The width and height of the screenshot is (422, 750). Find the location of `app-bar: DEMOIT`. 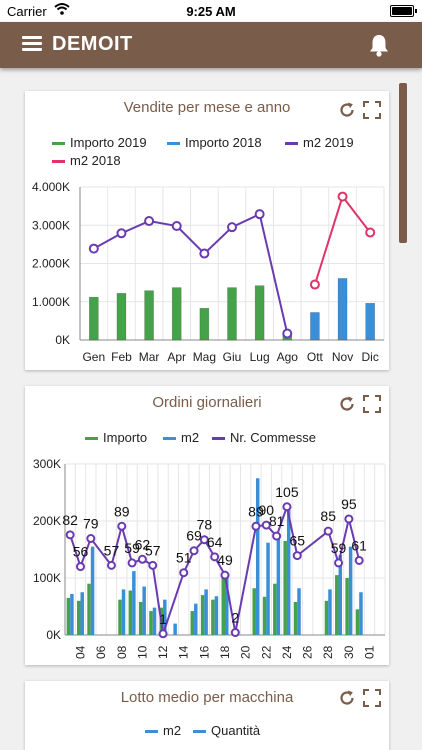

app-bar: DEMOIT is located at coordinates (211, 45).